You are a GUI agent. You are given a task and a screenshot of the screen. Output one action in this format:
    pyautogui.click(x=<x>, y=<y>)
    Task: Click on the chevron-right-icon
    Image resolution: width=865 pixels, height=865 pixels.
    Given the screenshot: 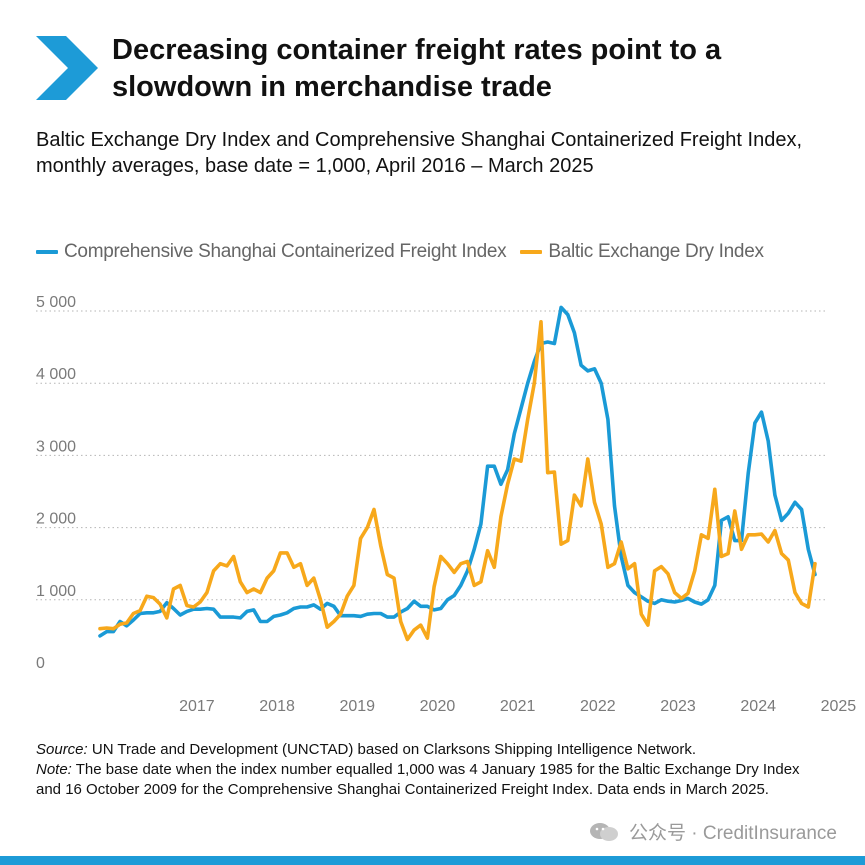 What is the action you would take?
    pyautogui.click(x=67, y=68)
    